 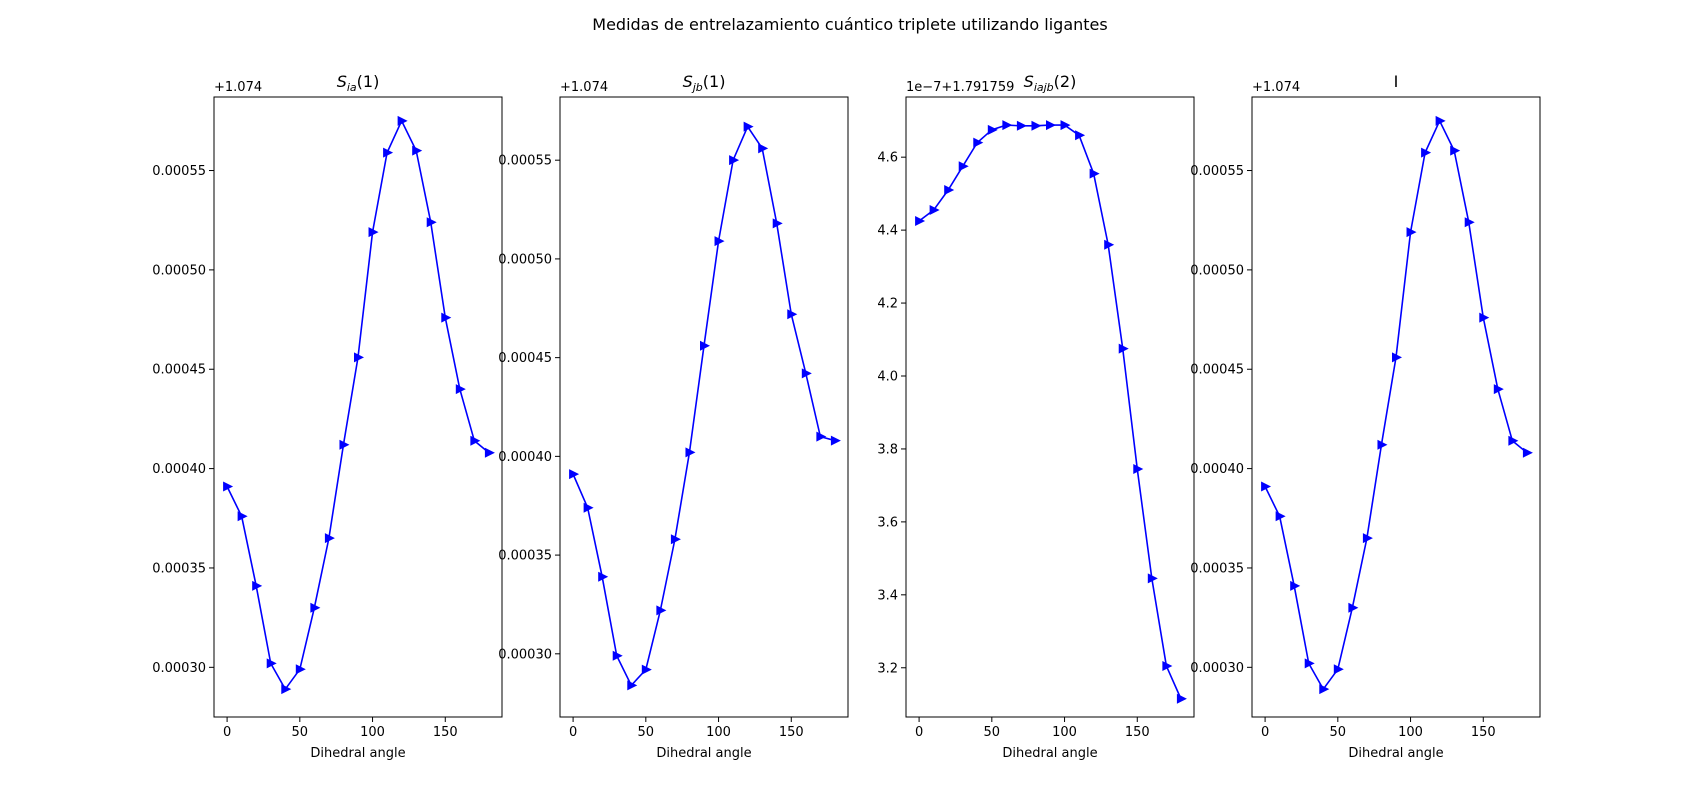 I want to click on y-tick-label: 0.00055, so click(x=1217, y=171).